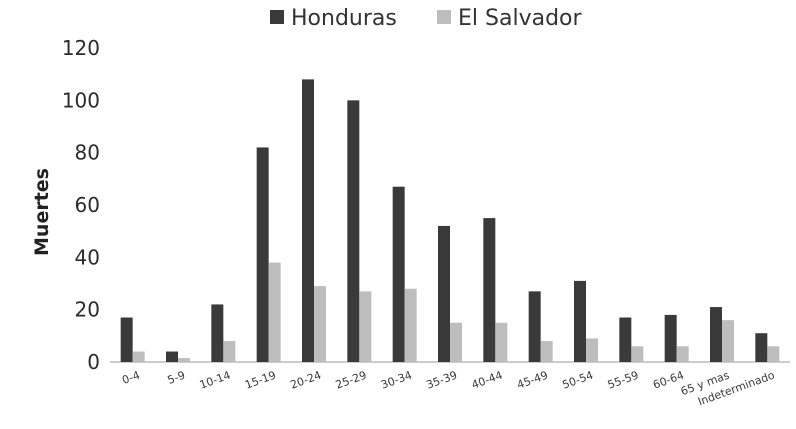 The height and width of the screenshot is (429, 796). Describe the element at coordinates (176, 378) in the screenshot. I see `x-tick-label: 5-9` at that location.